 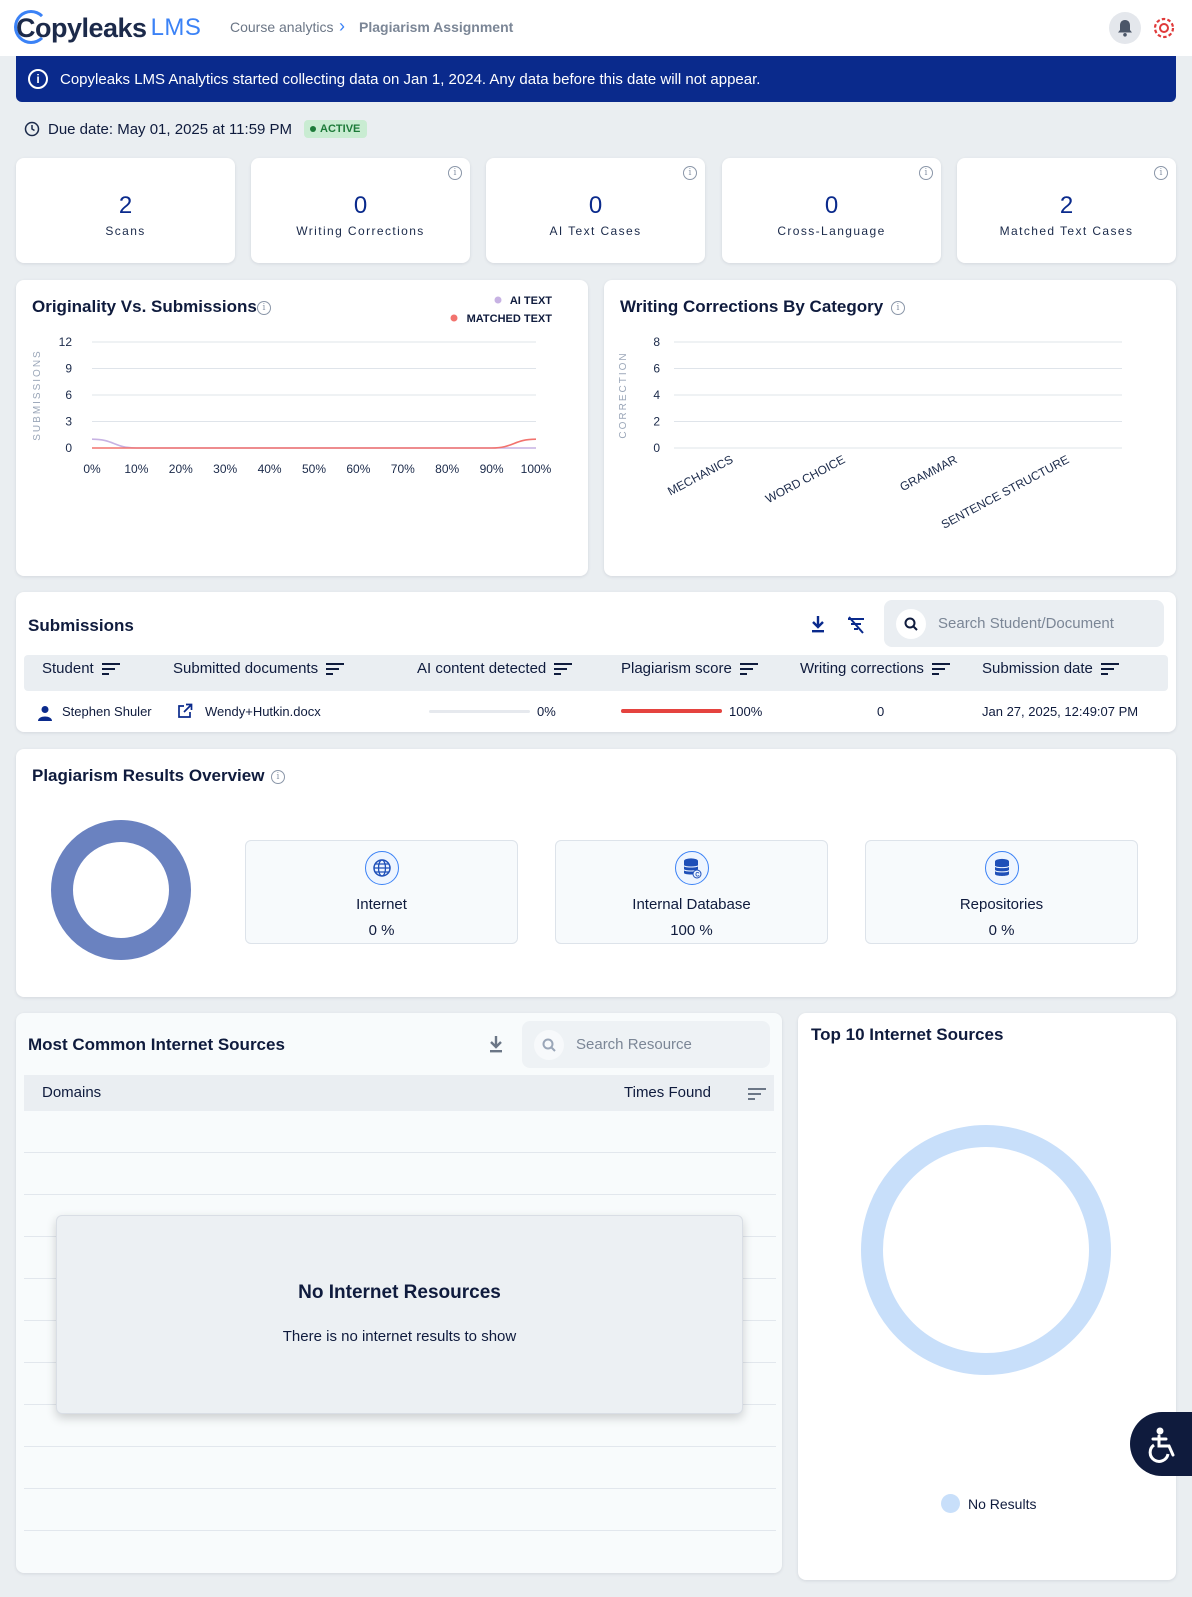 What do you see at coordinates (72, 1092) in the screenshot?
I see `column-header-domains: Domains` at bounding box center [72, 1092].